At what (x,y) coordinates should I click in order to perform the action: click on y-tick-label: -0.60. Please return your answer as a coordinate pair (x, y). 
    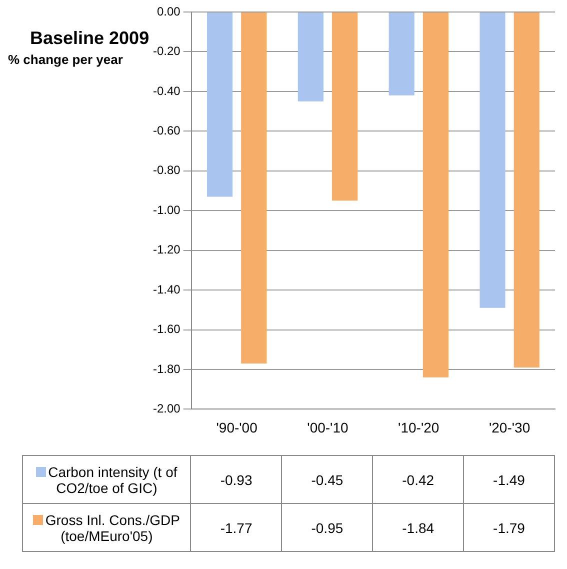
    Looking at the image, I should click on (166, 130).